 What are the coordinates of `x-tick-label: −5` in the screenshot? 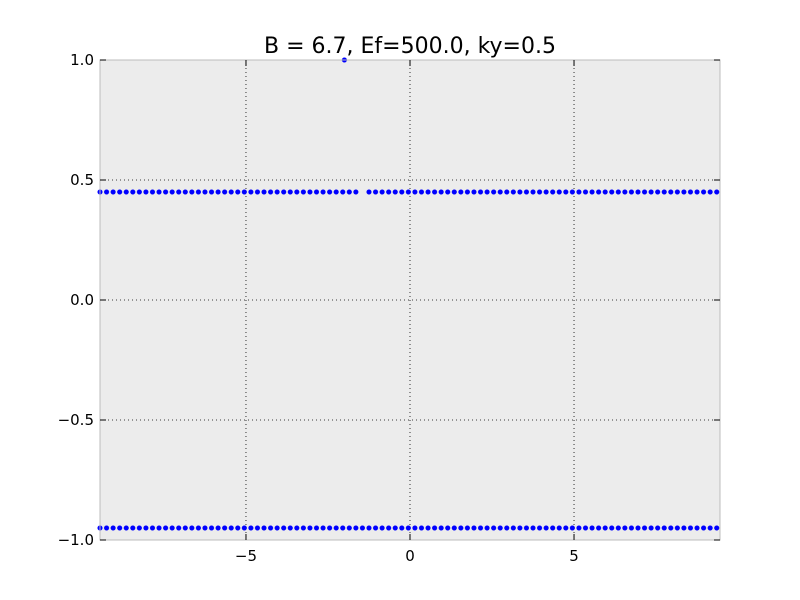 It's located at (246, 556).